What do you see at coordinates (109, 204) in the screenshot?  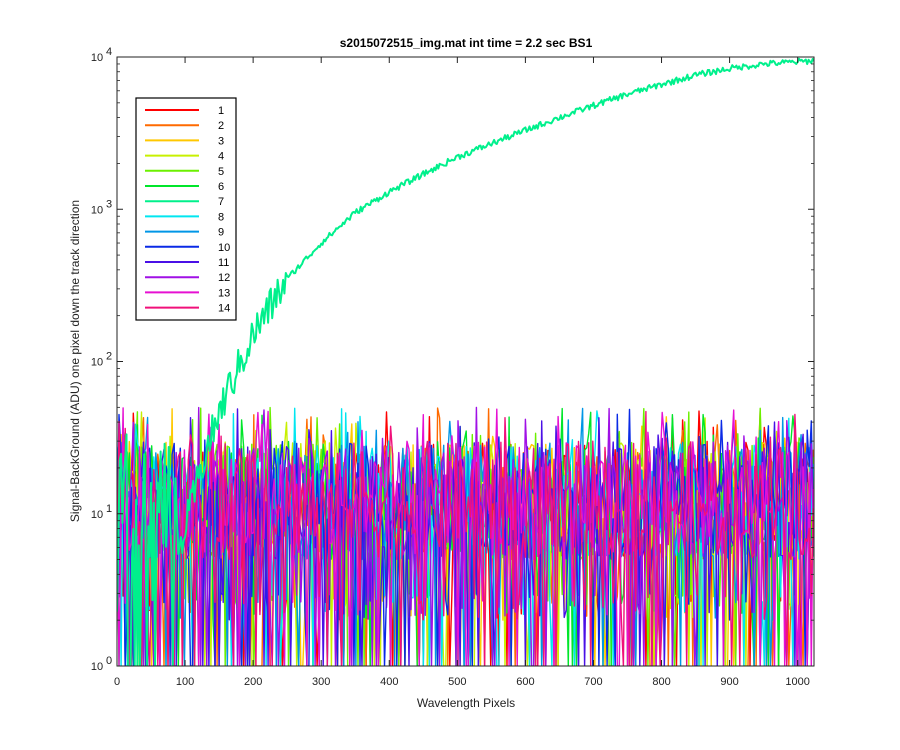 I see `y-tick-exponent: 3` at bounding box center [109, 204].